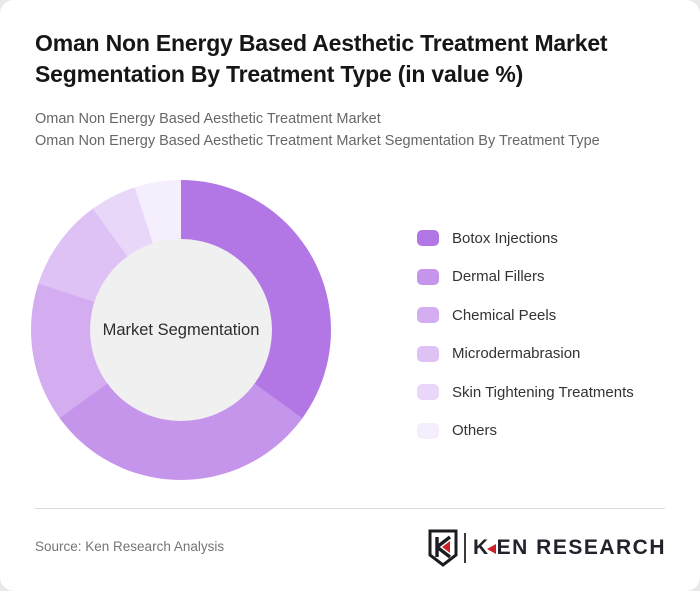 This screenshot has width=700, height=591. I want to click on legend-item: Others, so click(525, 431).